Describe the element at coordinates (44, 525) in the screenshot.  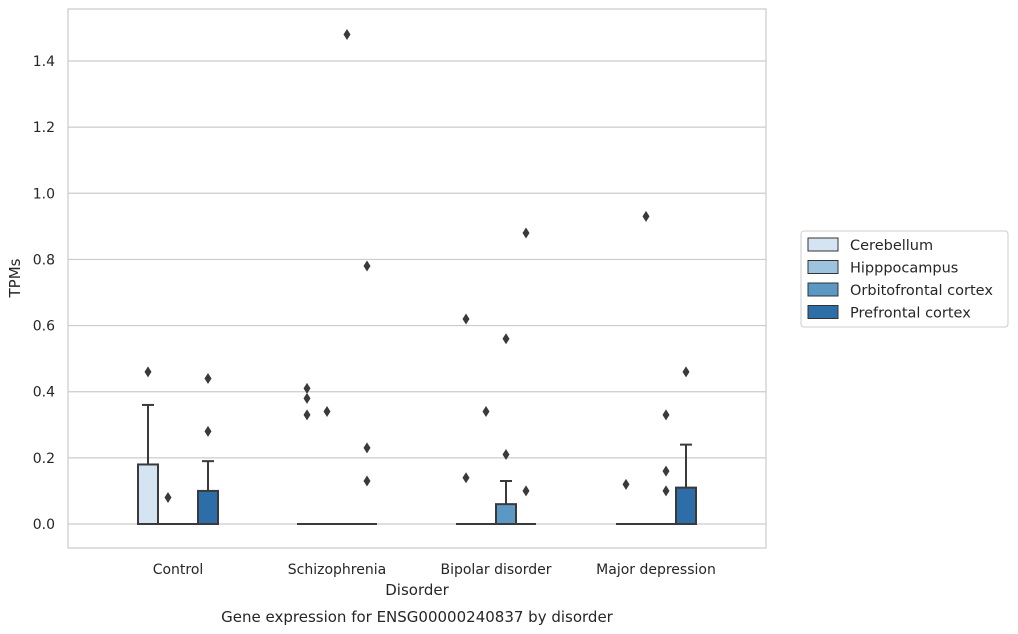
I see `y-tick-label: 0.0` at that location.